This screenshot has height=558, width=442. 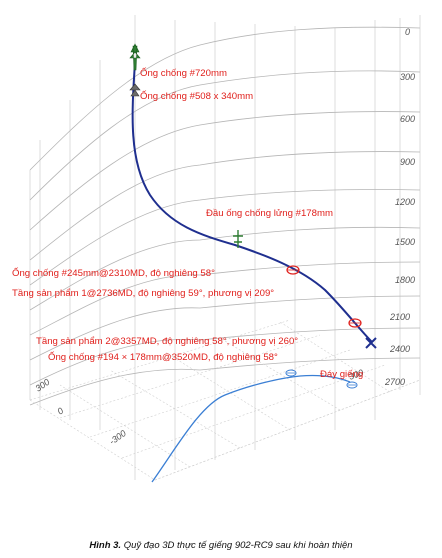 I want to click on floor-axis-ticks: 300 0 -300 300, so click(x=198, y=406).